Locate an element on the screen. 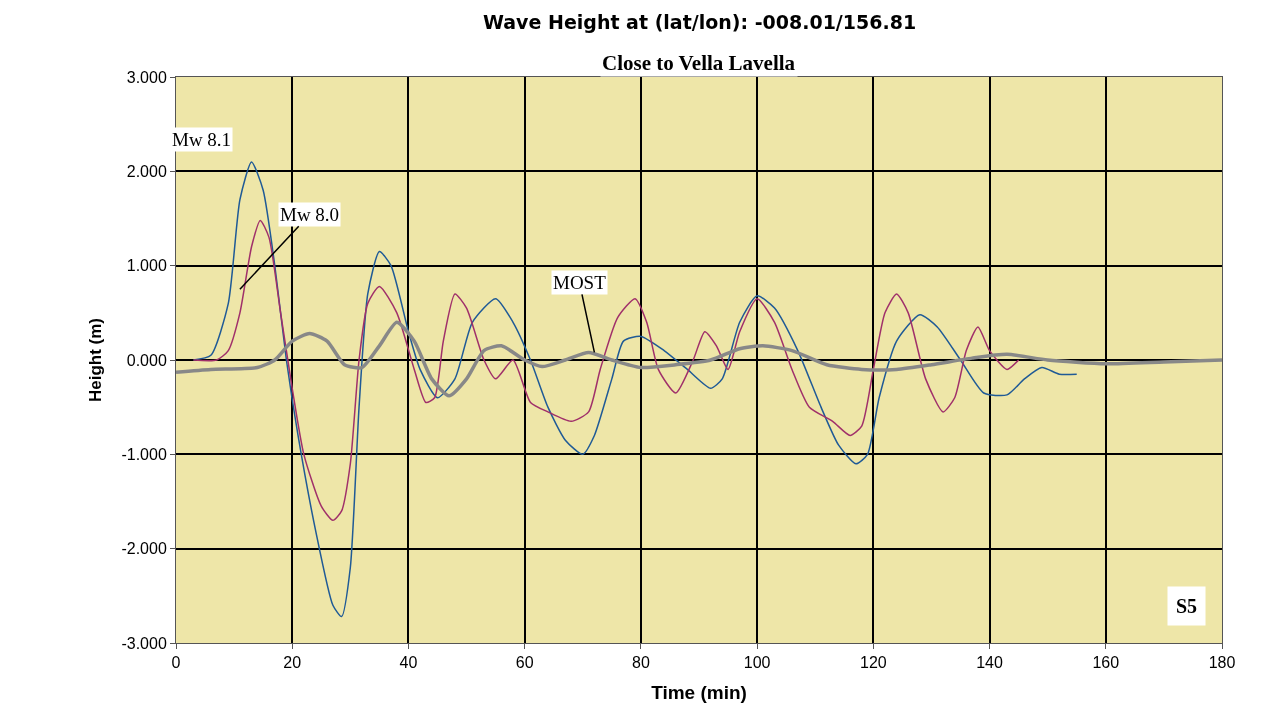 This screenshot has width=1274, height=726. x-tick-label: 160 is located at coordinates (1106, 663).